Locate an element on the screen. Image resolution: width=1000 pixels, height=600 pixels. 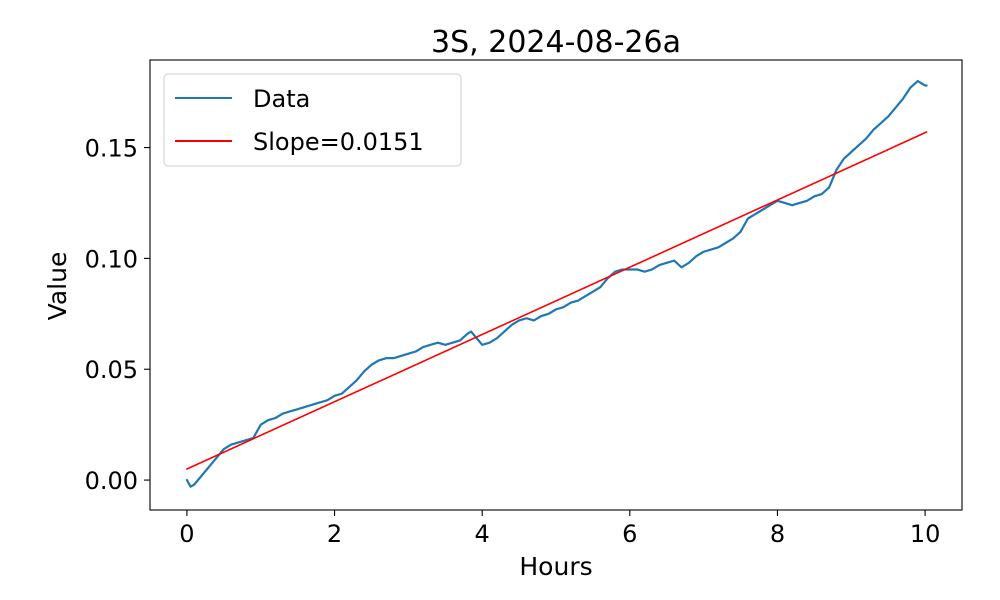
y-tick-label: 0.00 is located at coordinates (111, 481).